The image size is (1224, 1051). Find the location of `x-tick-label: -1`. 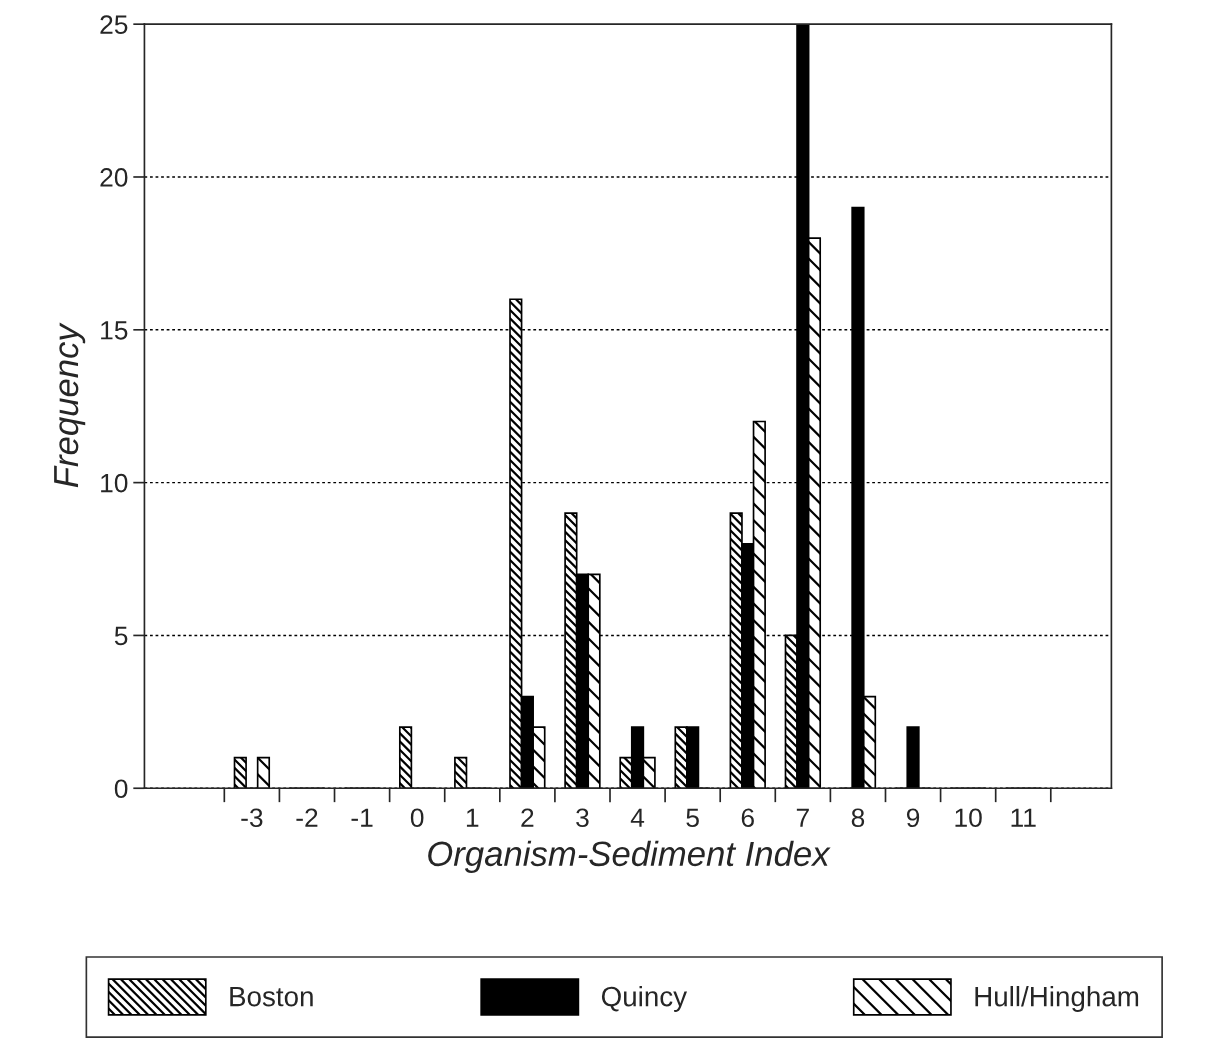

x-tick-label: -1 is located at coordinates (362, 817).